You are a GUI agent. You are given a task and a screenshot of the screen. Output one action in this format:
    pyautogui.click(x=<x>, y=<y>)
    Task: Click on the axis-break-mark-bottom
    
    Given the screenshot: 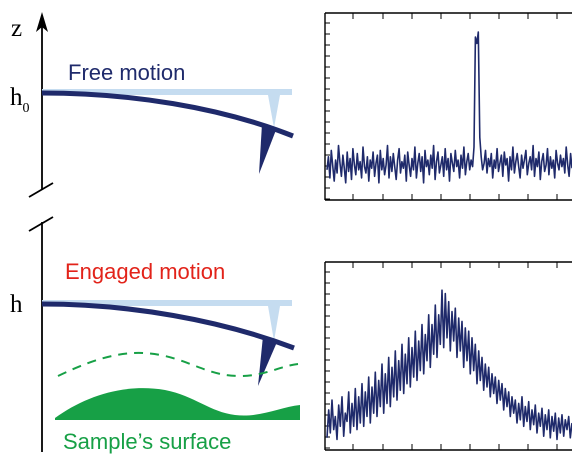 What is the action you would take?
    pyautogui.click(x=41, y=224)
    